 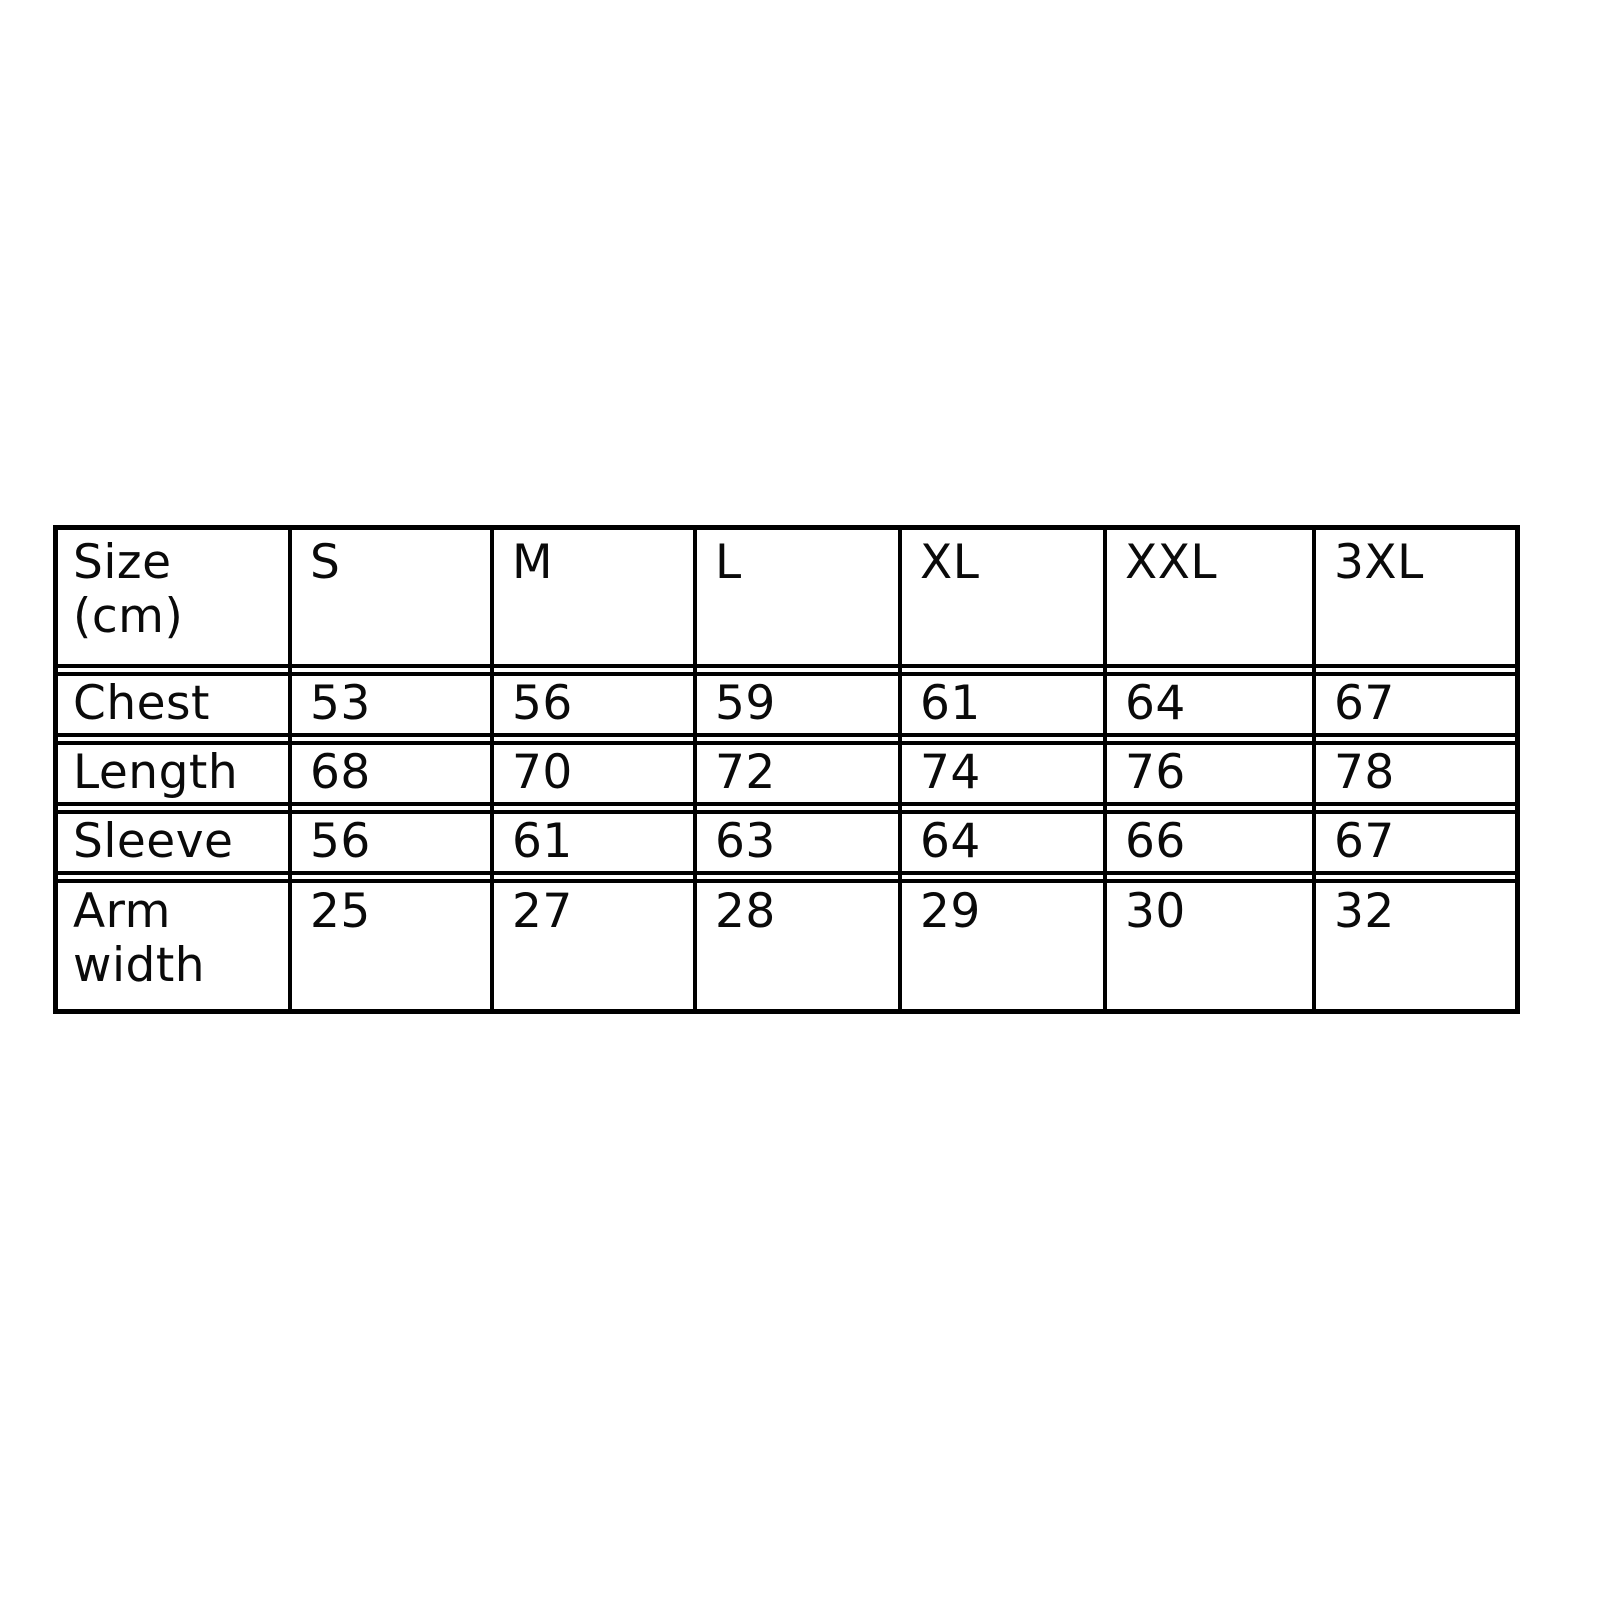 I want to click on table-row-sleeve: Sleeve 56 61 63 64 66 67, so click(x=786, y=842).